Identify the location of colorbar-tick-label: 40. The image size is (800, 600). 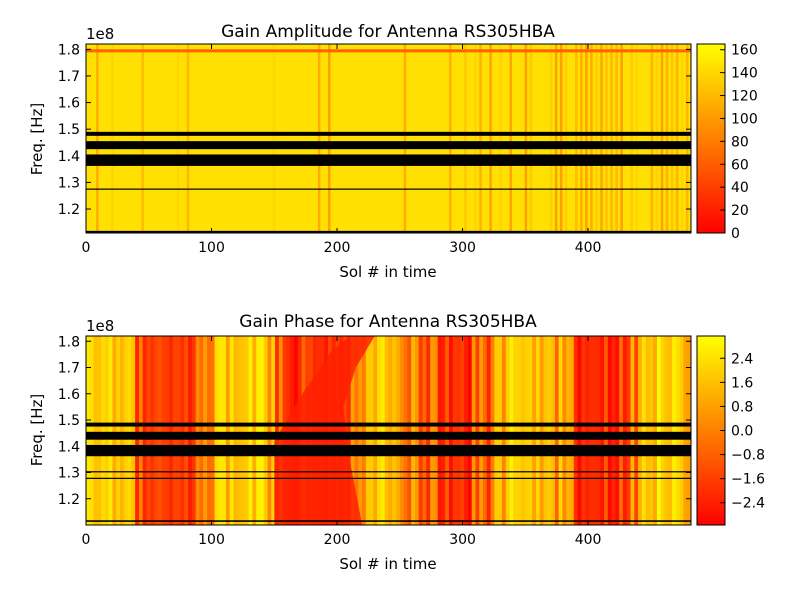
(740, 188).